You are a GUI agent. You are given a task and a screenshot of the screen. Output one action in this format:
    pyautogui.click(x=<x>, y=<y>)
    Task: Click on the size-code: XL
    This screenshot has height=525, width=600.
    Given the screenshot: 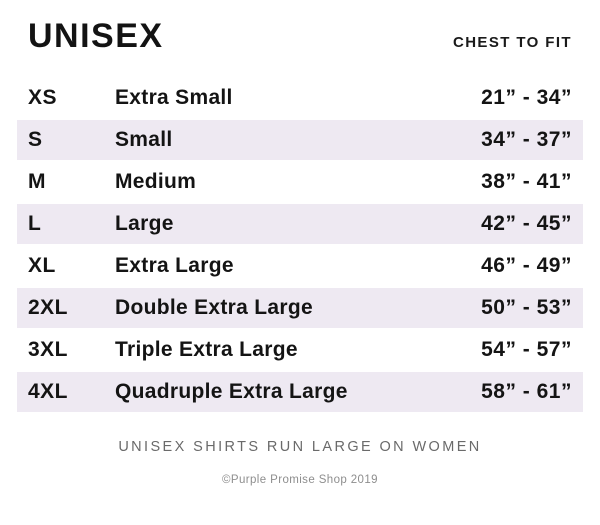 What is the action you would take?
    pyautogui.click(x=42, y=265)
    